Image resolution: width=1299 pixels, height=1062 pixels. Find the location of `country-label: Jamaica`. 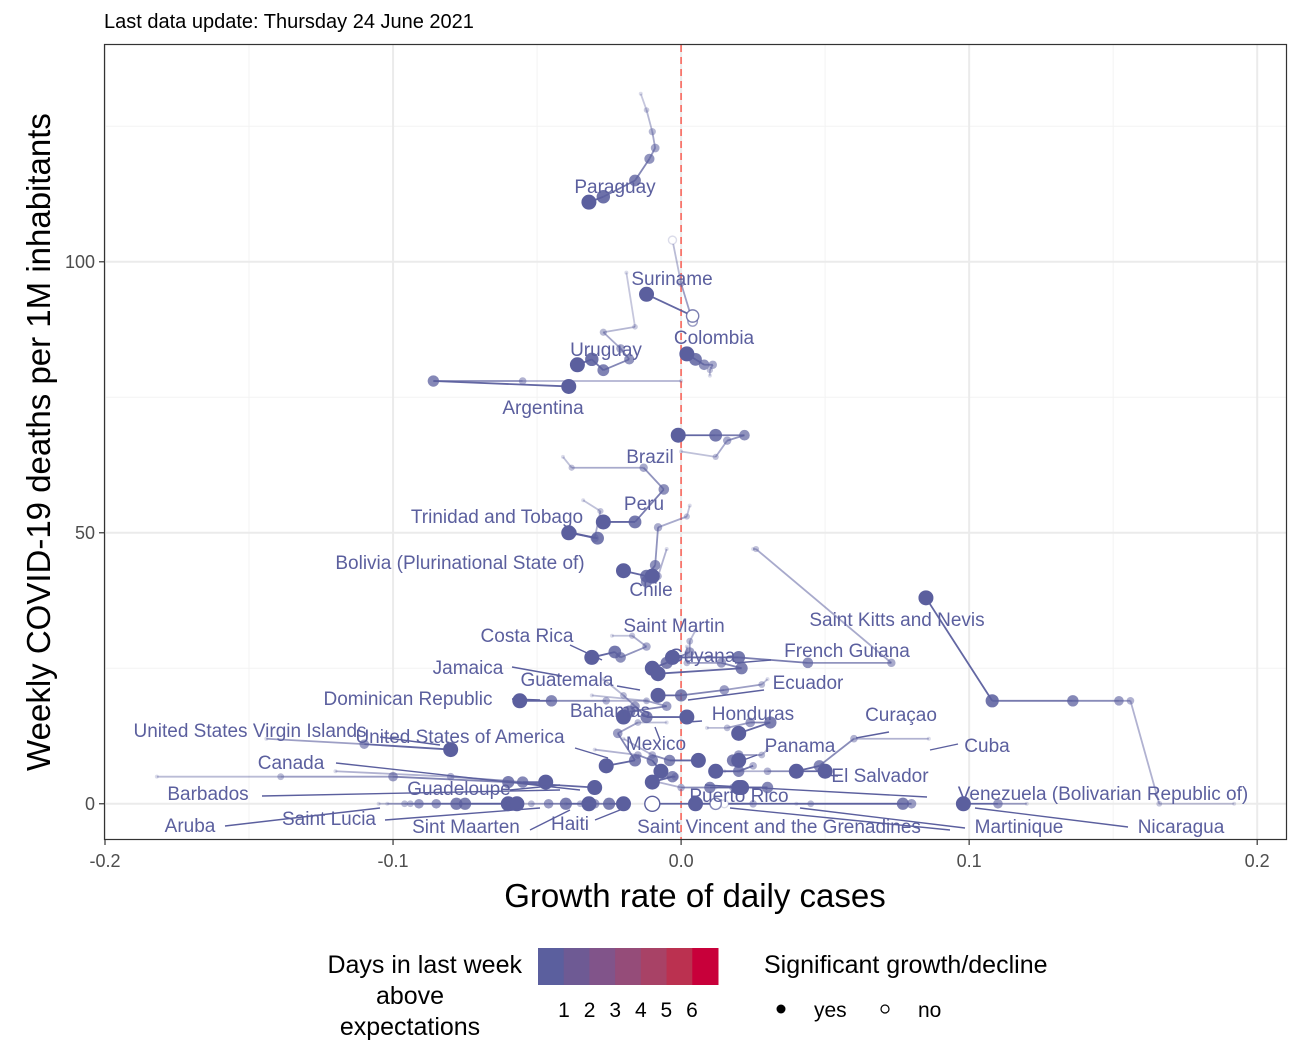

country-label: Jamaica is located at coordinates (468, 668).